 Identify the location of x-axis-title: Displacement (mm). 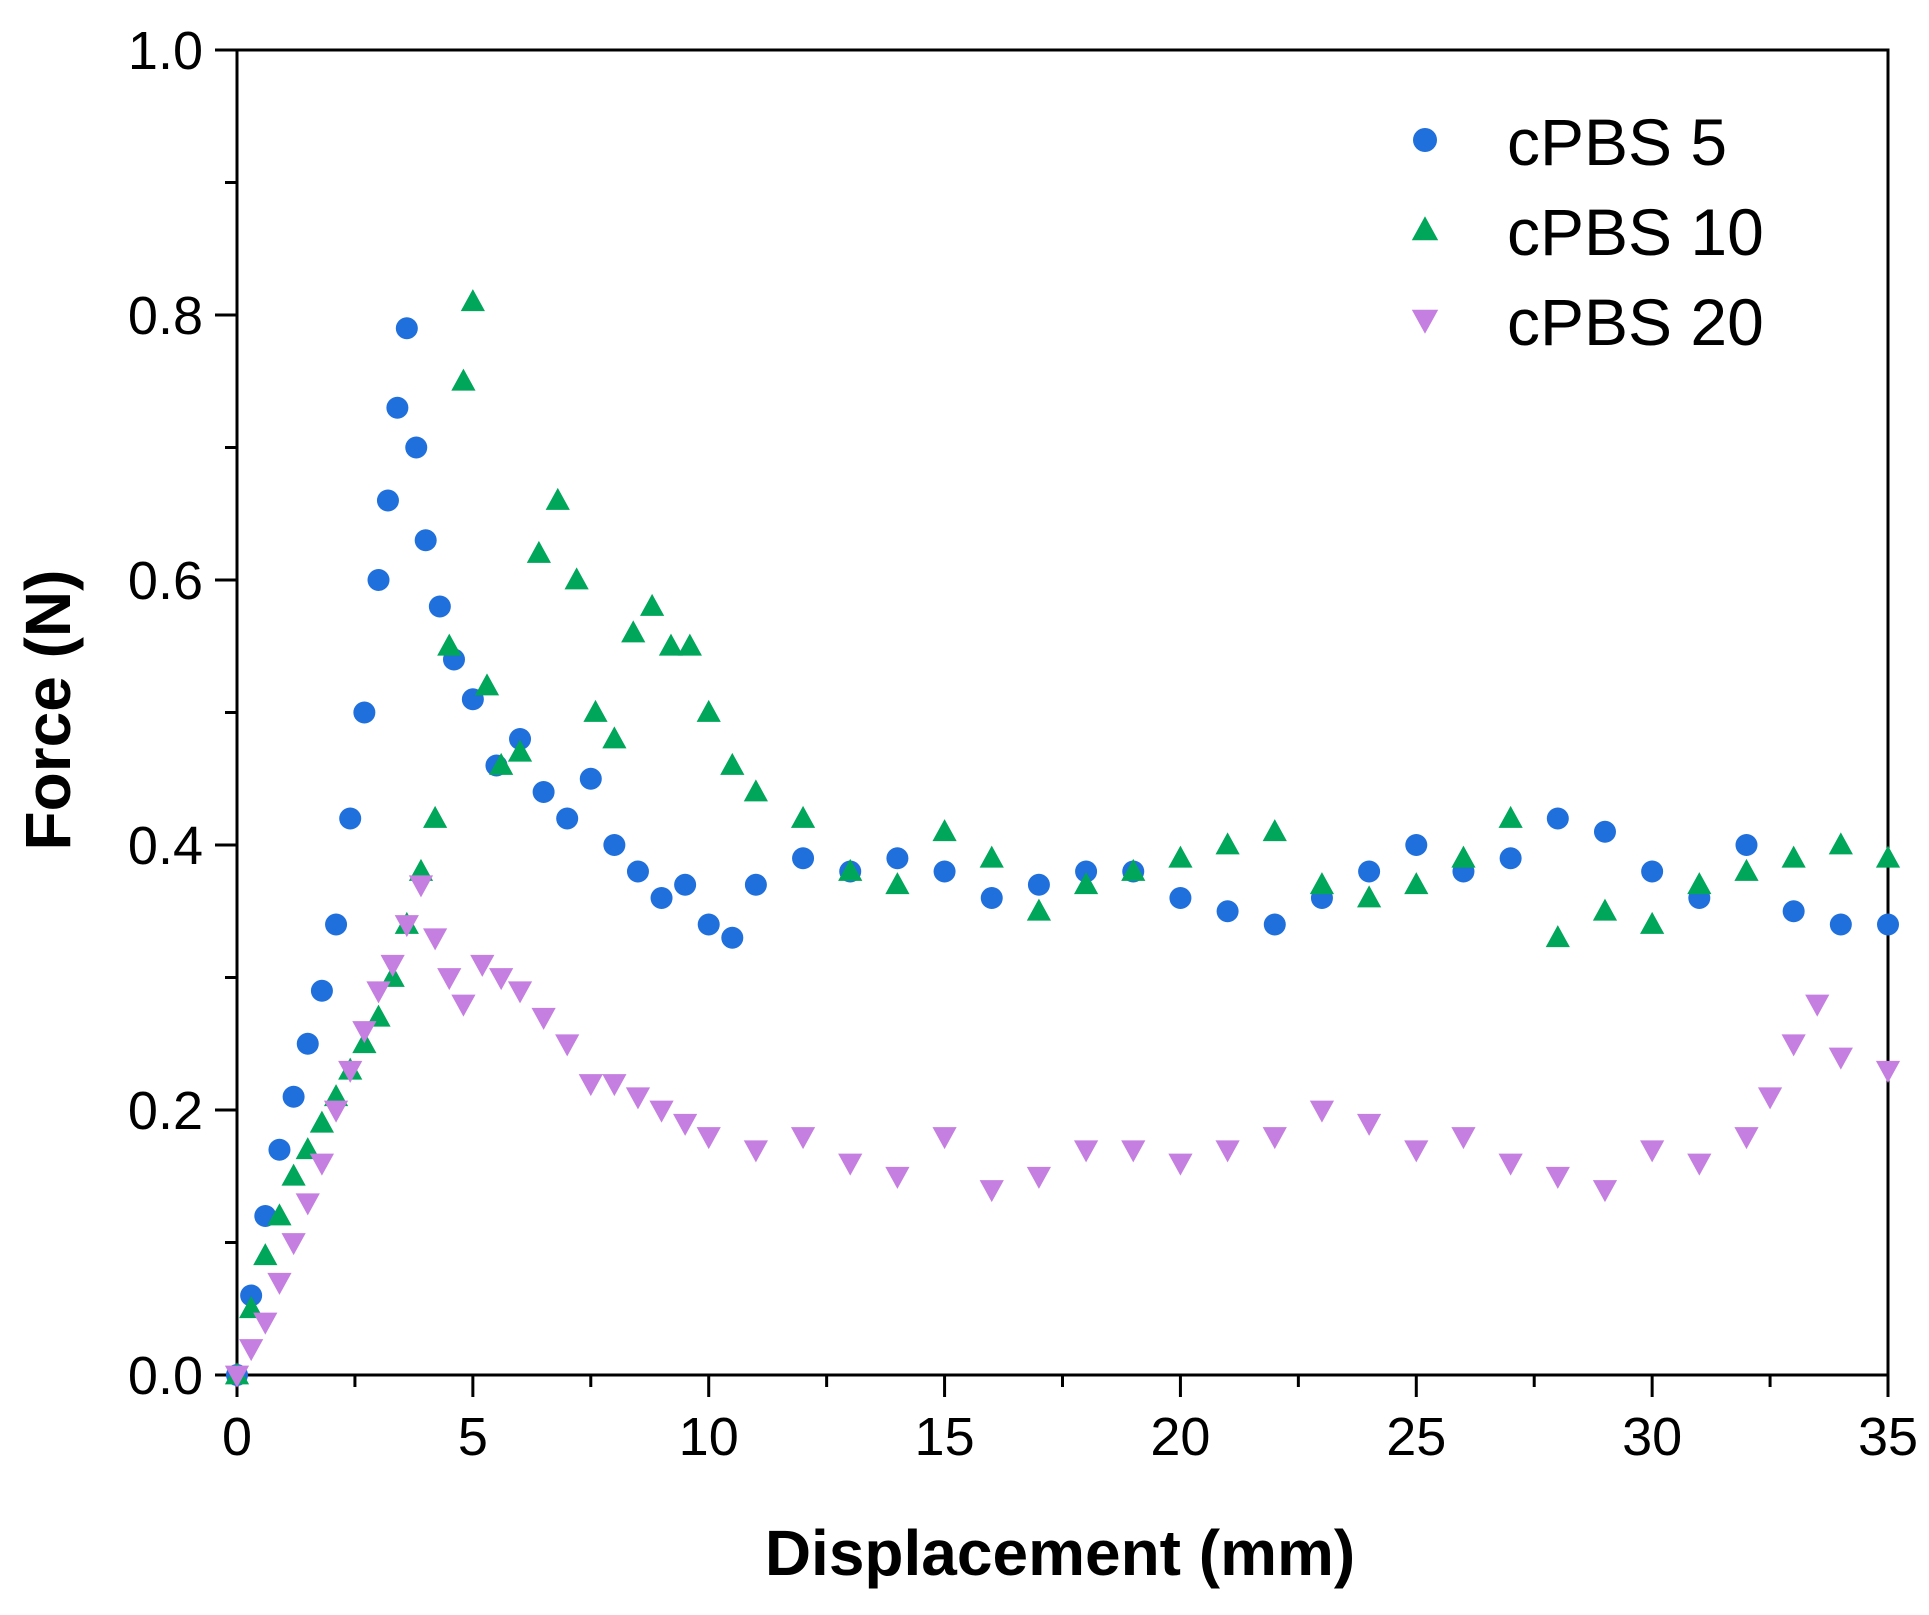
(1060, 1553).